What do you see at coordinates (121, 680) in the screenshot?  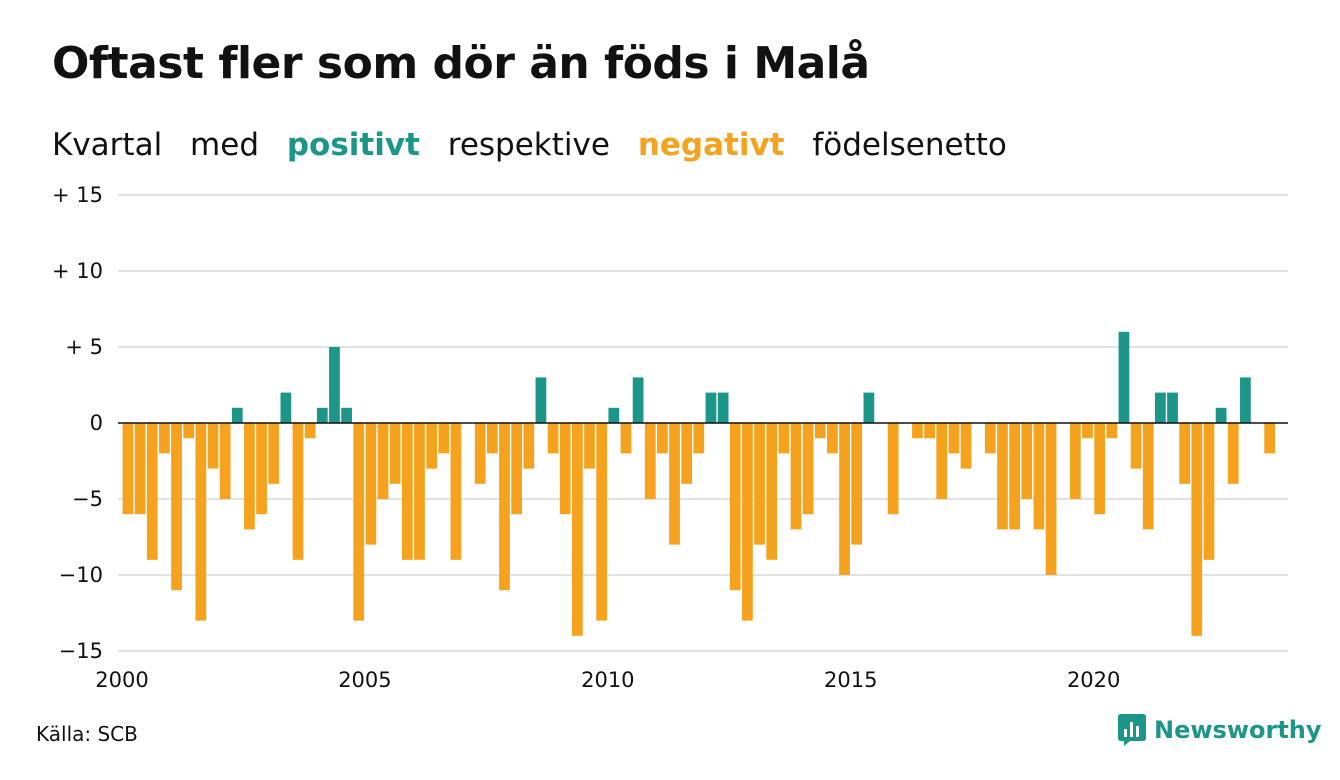 I see `x-tick-label: 2000` at bounding box center [121, 680].